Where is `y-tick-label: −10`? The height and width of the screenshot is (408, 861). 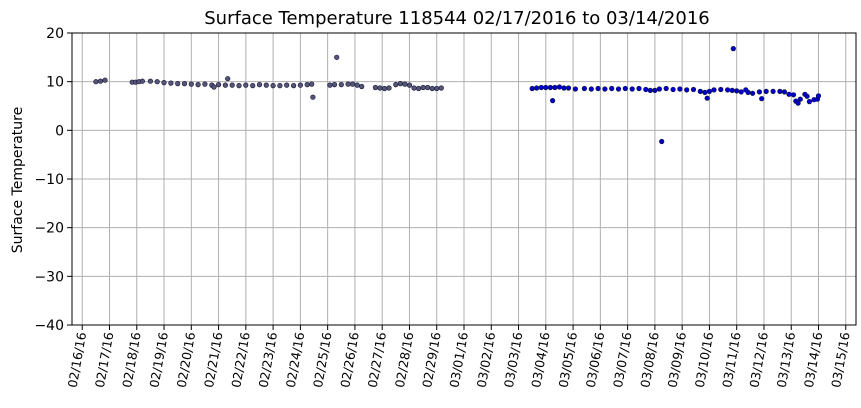 y-tick-label: −10 is located at coordinates (49, 180).